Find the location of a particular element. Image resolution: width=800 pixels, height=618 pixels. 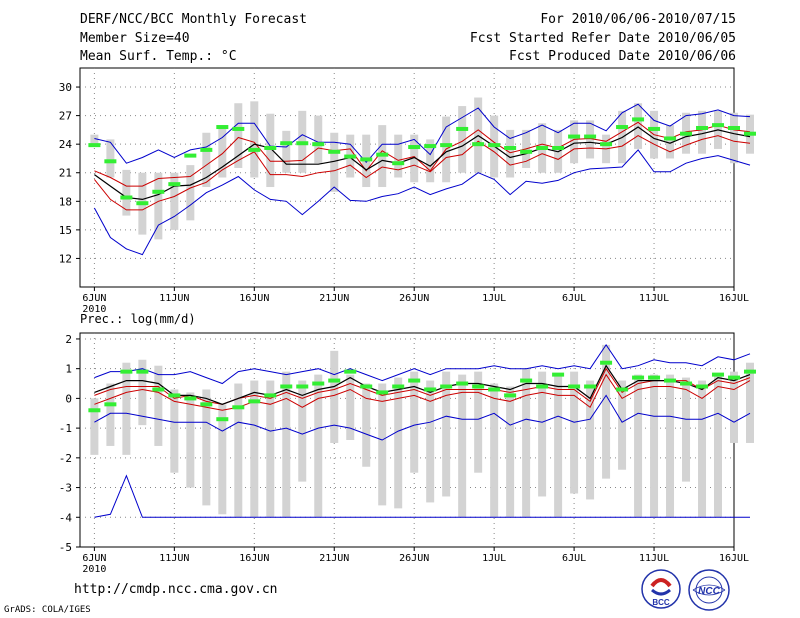

ncc-logo-text: NCC is located at coordinates (709, 591).